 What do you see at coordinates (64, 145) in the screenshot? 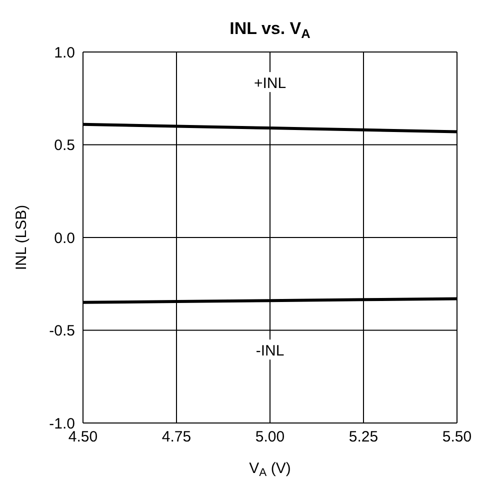
I see `y-tick-label: 0.5` at bounding box center [64, 145].